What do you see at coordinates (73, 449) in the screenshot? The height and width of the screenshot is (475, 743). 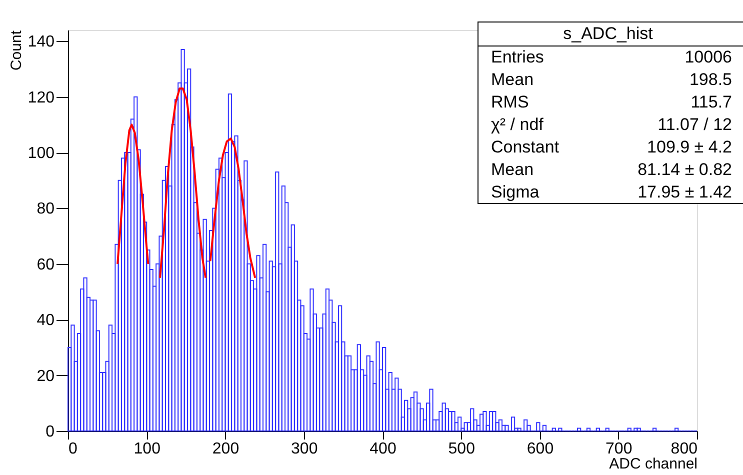 I see `x-tick-label: 0` at bounding box center [73, 449].